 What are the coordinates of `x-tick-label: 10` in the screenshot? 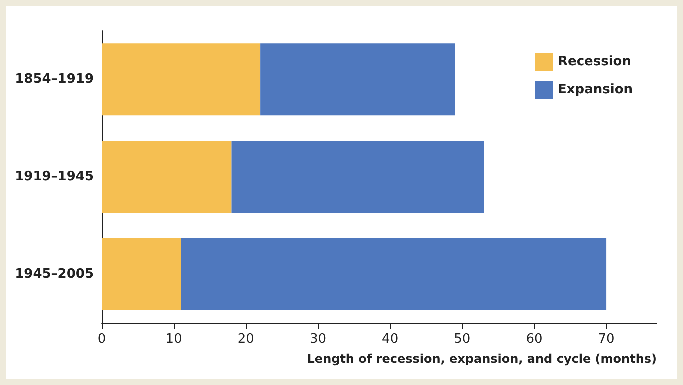 It's located at (174, 339).